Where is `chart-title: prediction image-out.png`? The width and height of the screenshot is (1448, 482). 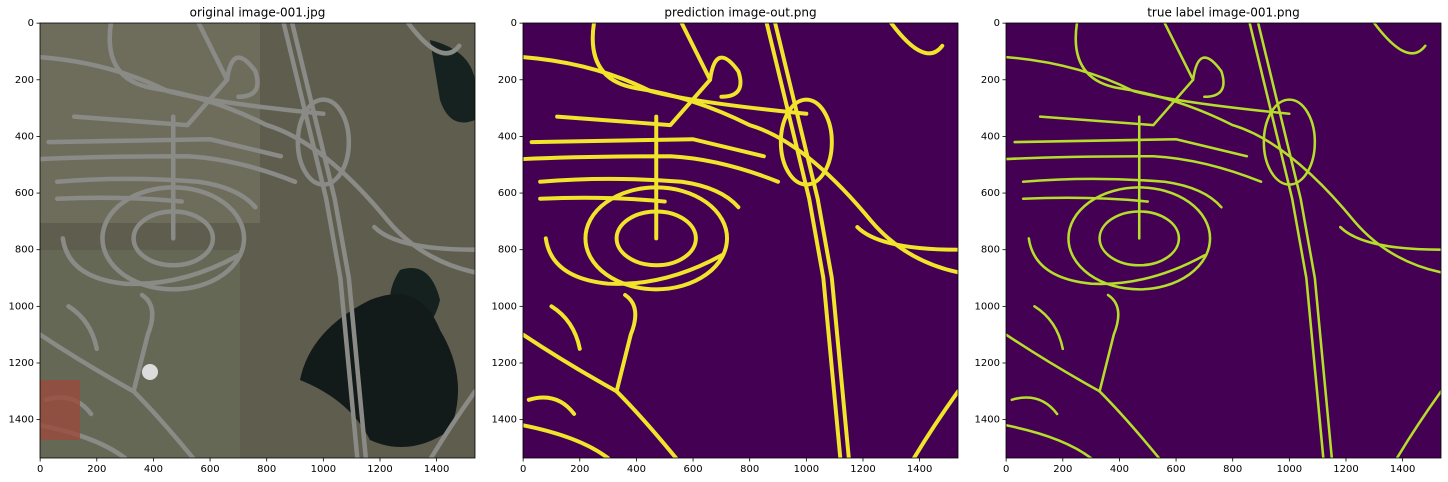
chart-title: prediction image-out.png is located at coordinates (740, 13).